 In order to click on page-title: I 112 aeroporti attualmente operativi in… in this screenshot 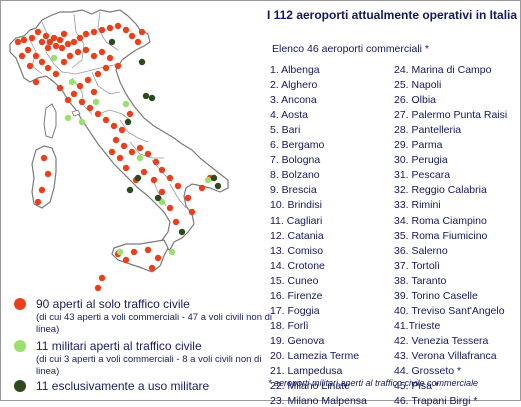, I will do `click(392, 15)`.